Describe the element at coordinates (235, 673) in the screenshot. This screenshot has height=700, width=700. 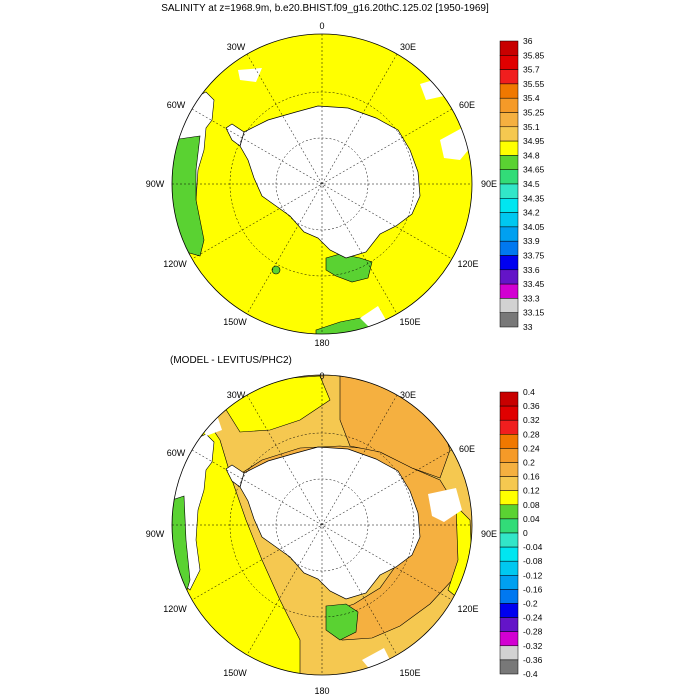
I see `bottom-lon-150w: 150W` at that location.